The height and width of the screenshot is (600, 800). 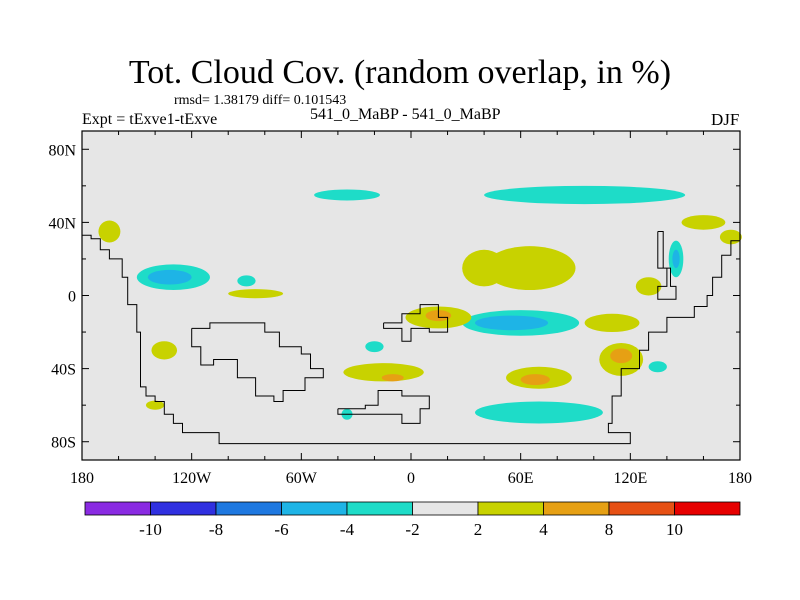 What do you see at coordinates (260, 100) in the screenshot?
I see `stats-label: rmsd= 1.38179 diff= 0.101543` at bounding box center [260, 100].